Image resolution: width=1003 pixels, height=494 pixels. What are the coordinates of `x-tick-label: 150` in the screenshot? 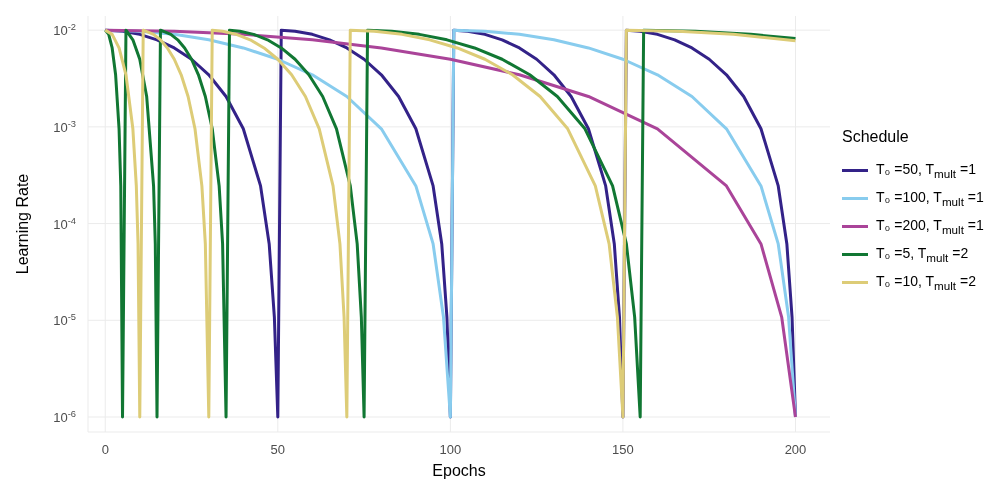 It's located at (623, 449).